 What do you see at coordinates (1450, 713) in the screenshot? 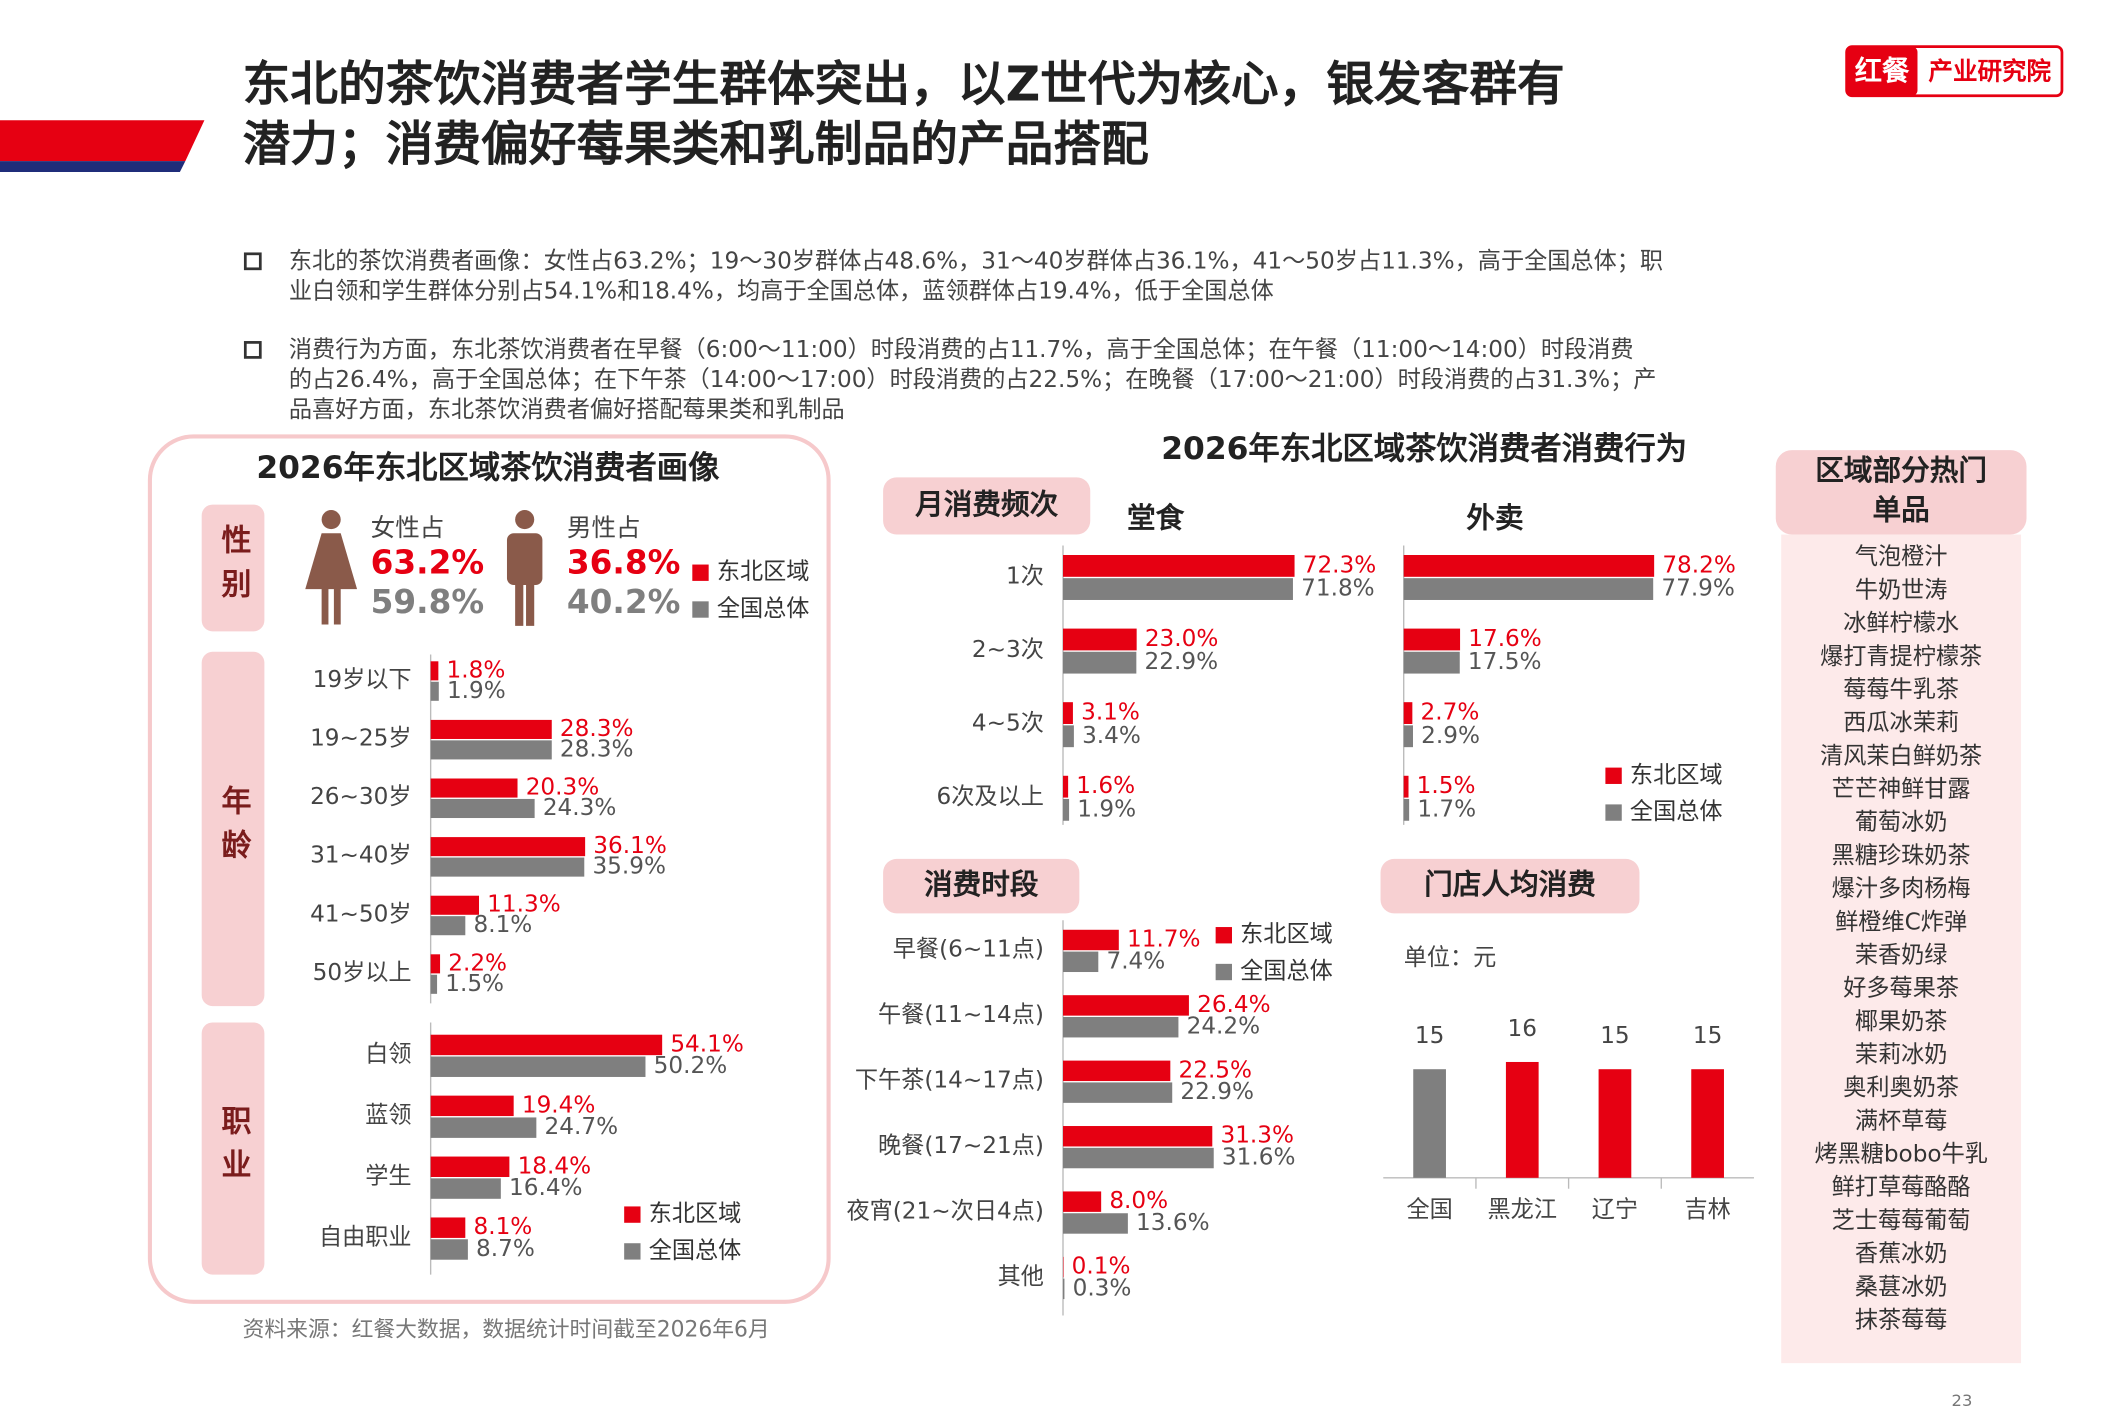
I see `value-label: 2.7%` at bounding box center [1450, 713].